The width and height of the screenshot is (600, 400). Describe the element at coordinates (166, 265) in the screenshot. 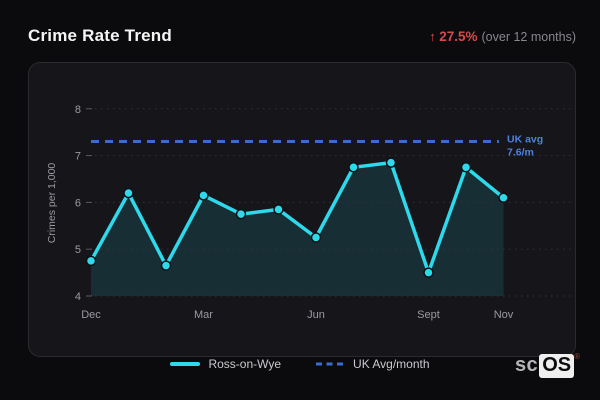

I see `data-point-feb` at that location.